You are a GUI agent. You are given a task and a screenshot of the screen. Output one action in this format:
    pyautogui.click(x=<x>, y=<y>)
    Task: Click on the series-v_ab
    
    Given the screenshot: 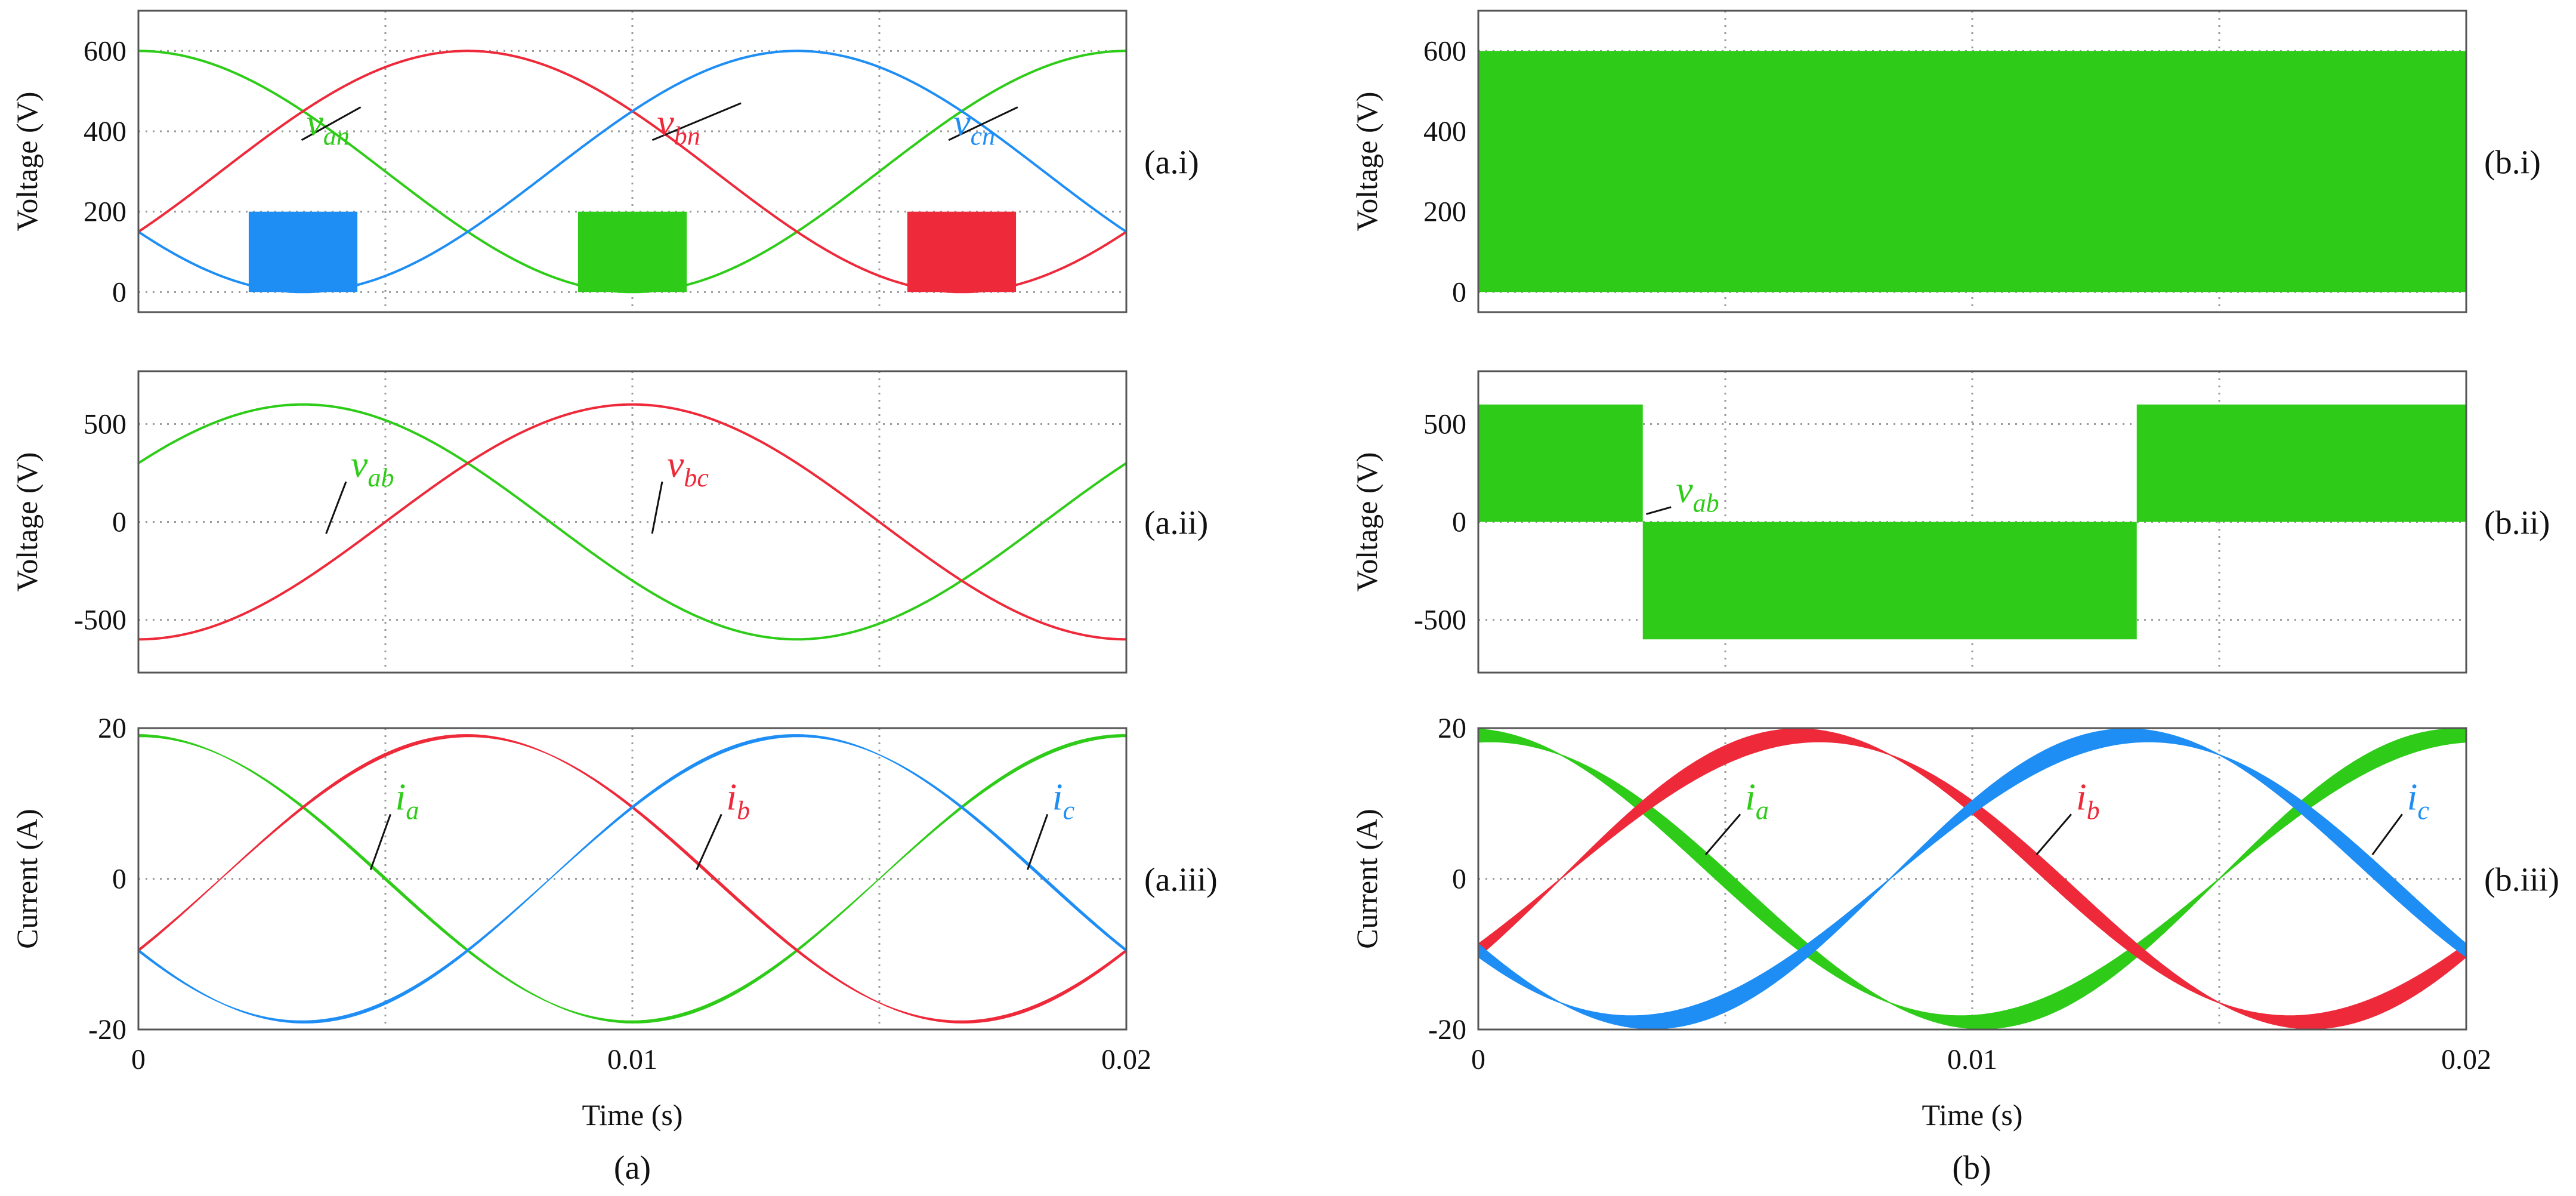 What is the action you would take?
    pyautogui.click(x=1972, y=522)
    